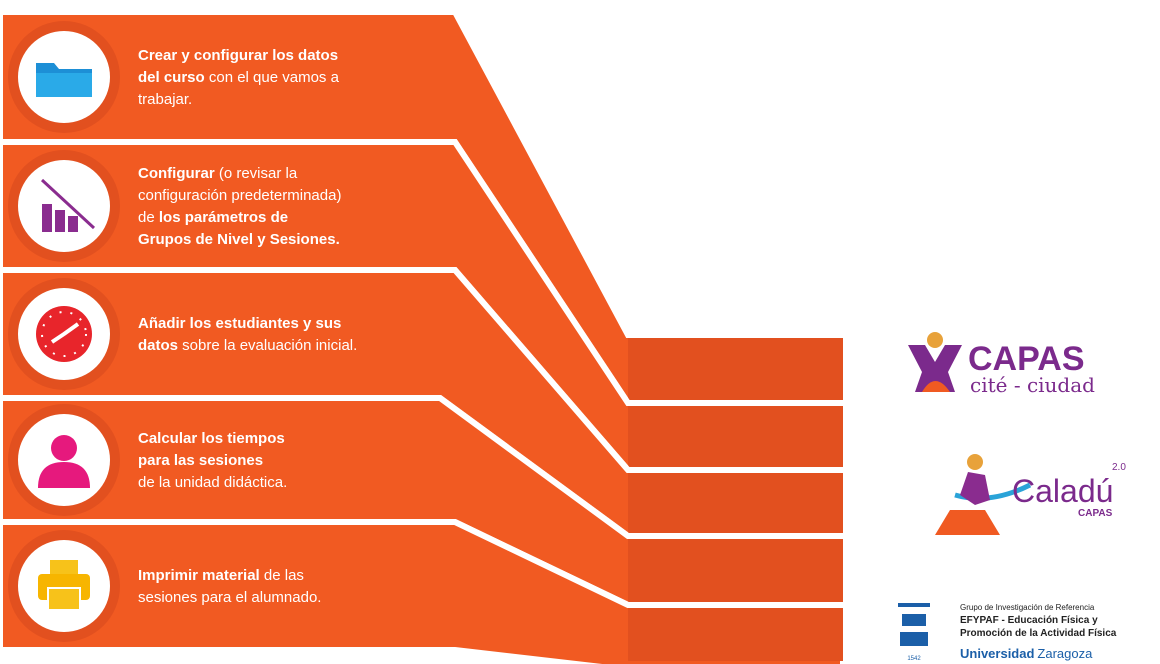  I want to click on step-text: Calcular los tiempos, so click(211, 438).